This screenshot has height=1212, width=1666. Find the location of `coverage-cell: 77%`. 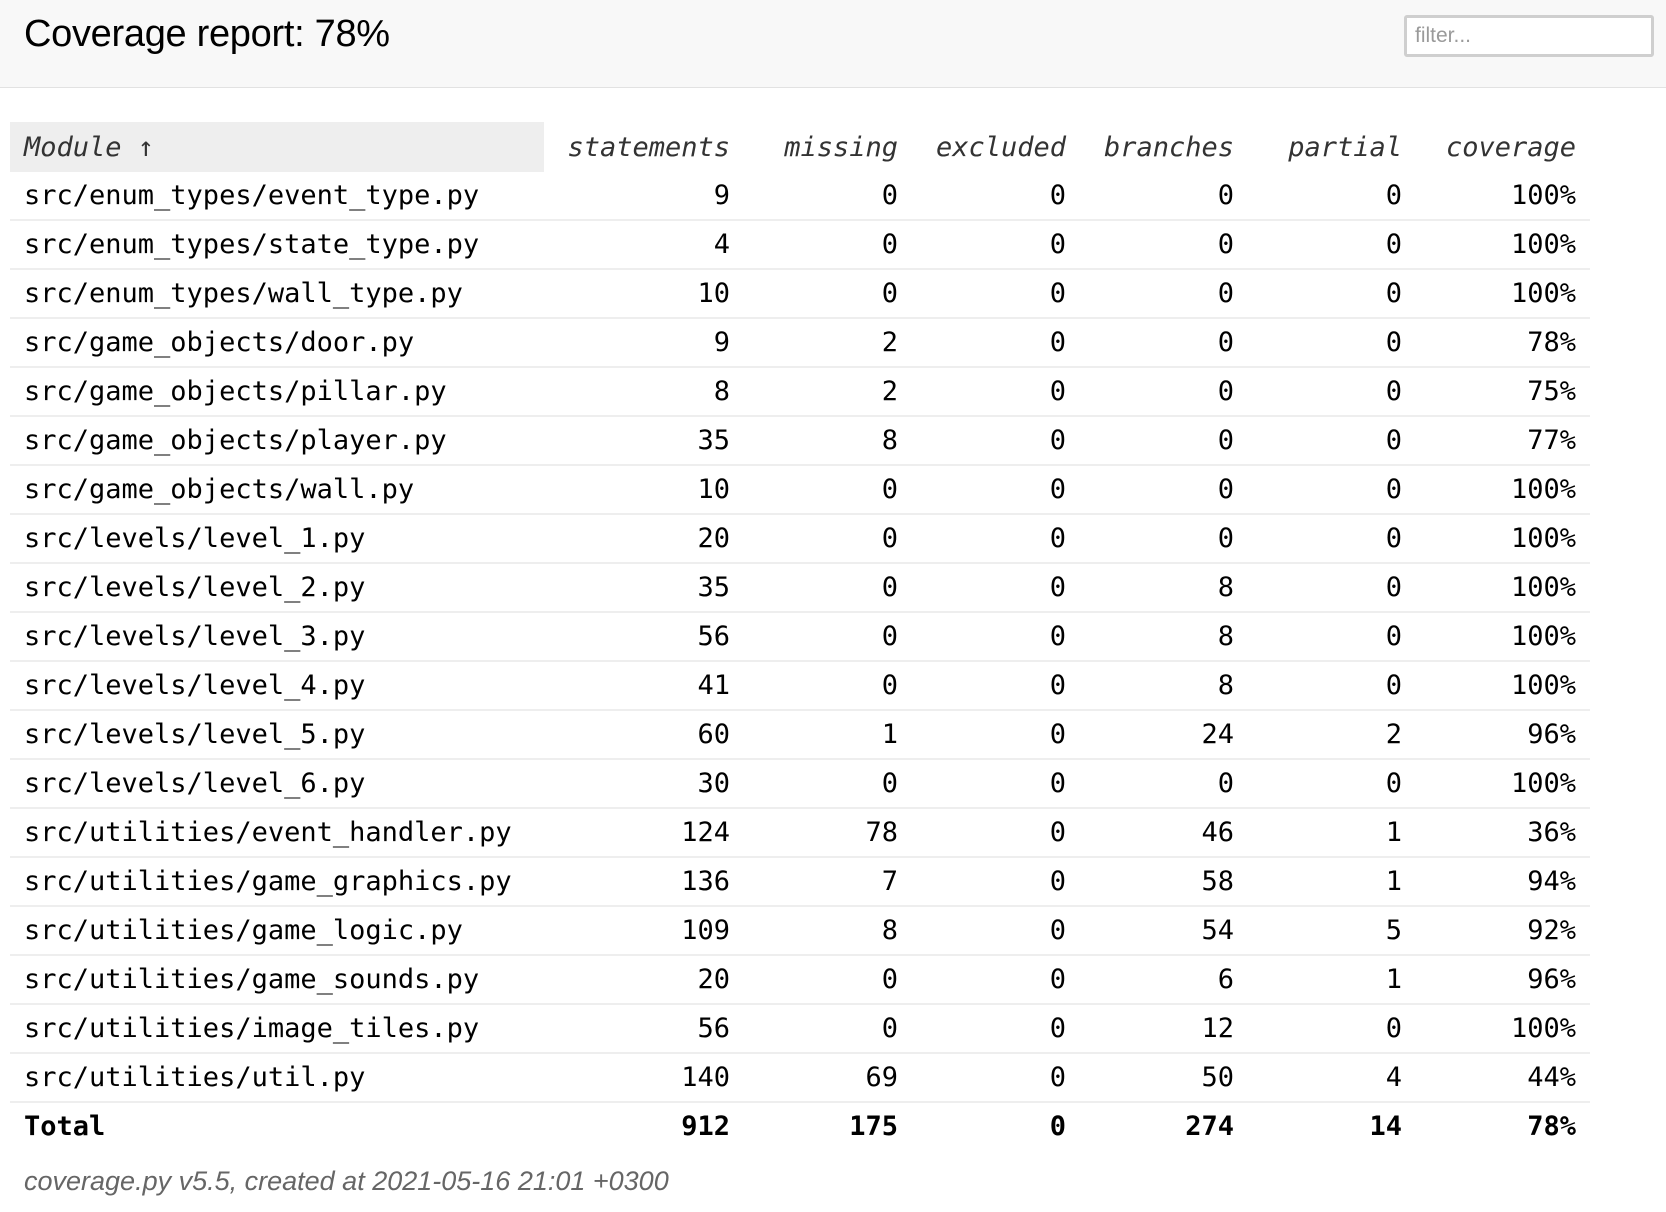

coverage-cell: 77% is located at coordinates (1503, 441).